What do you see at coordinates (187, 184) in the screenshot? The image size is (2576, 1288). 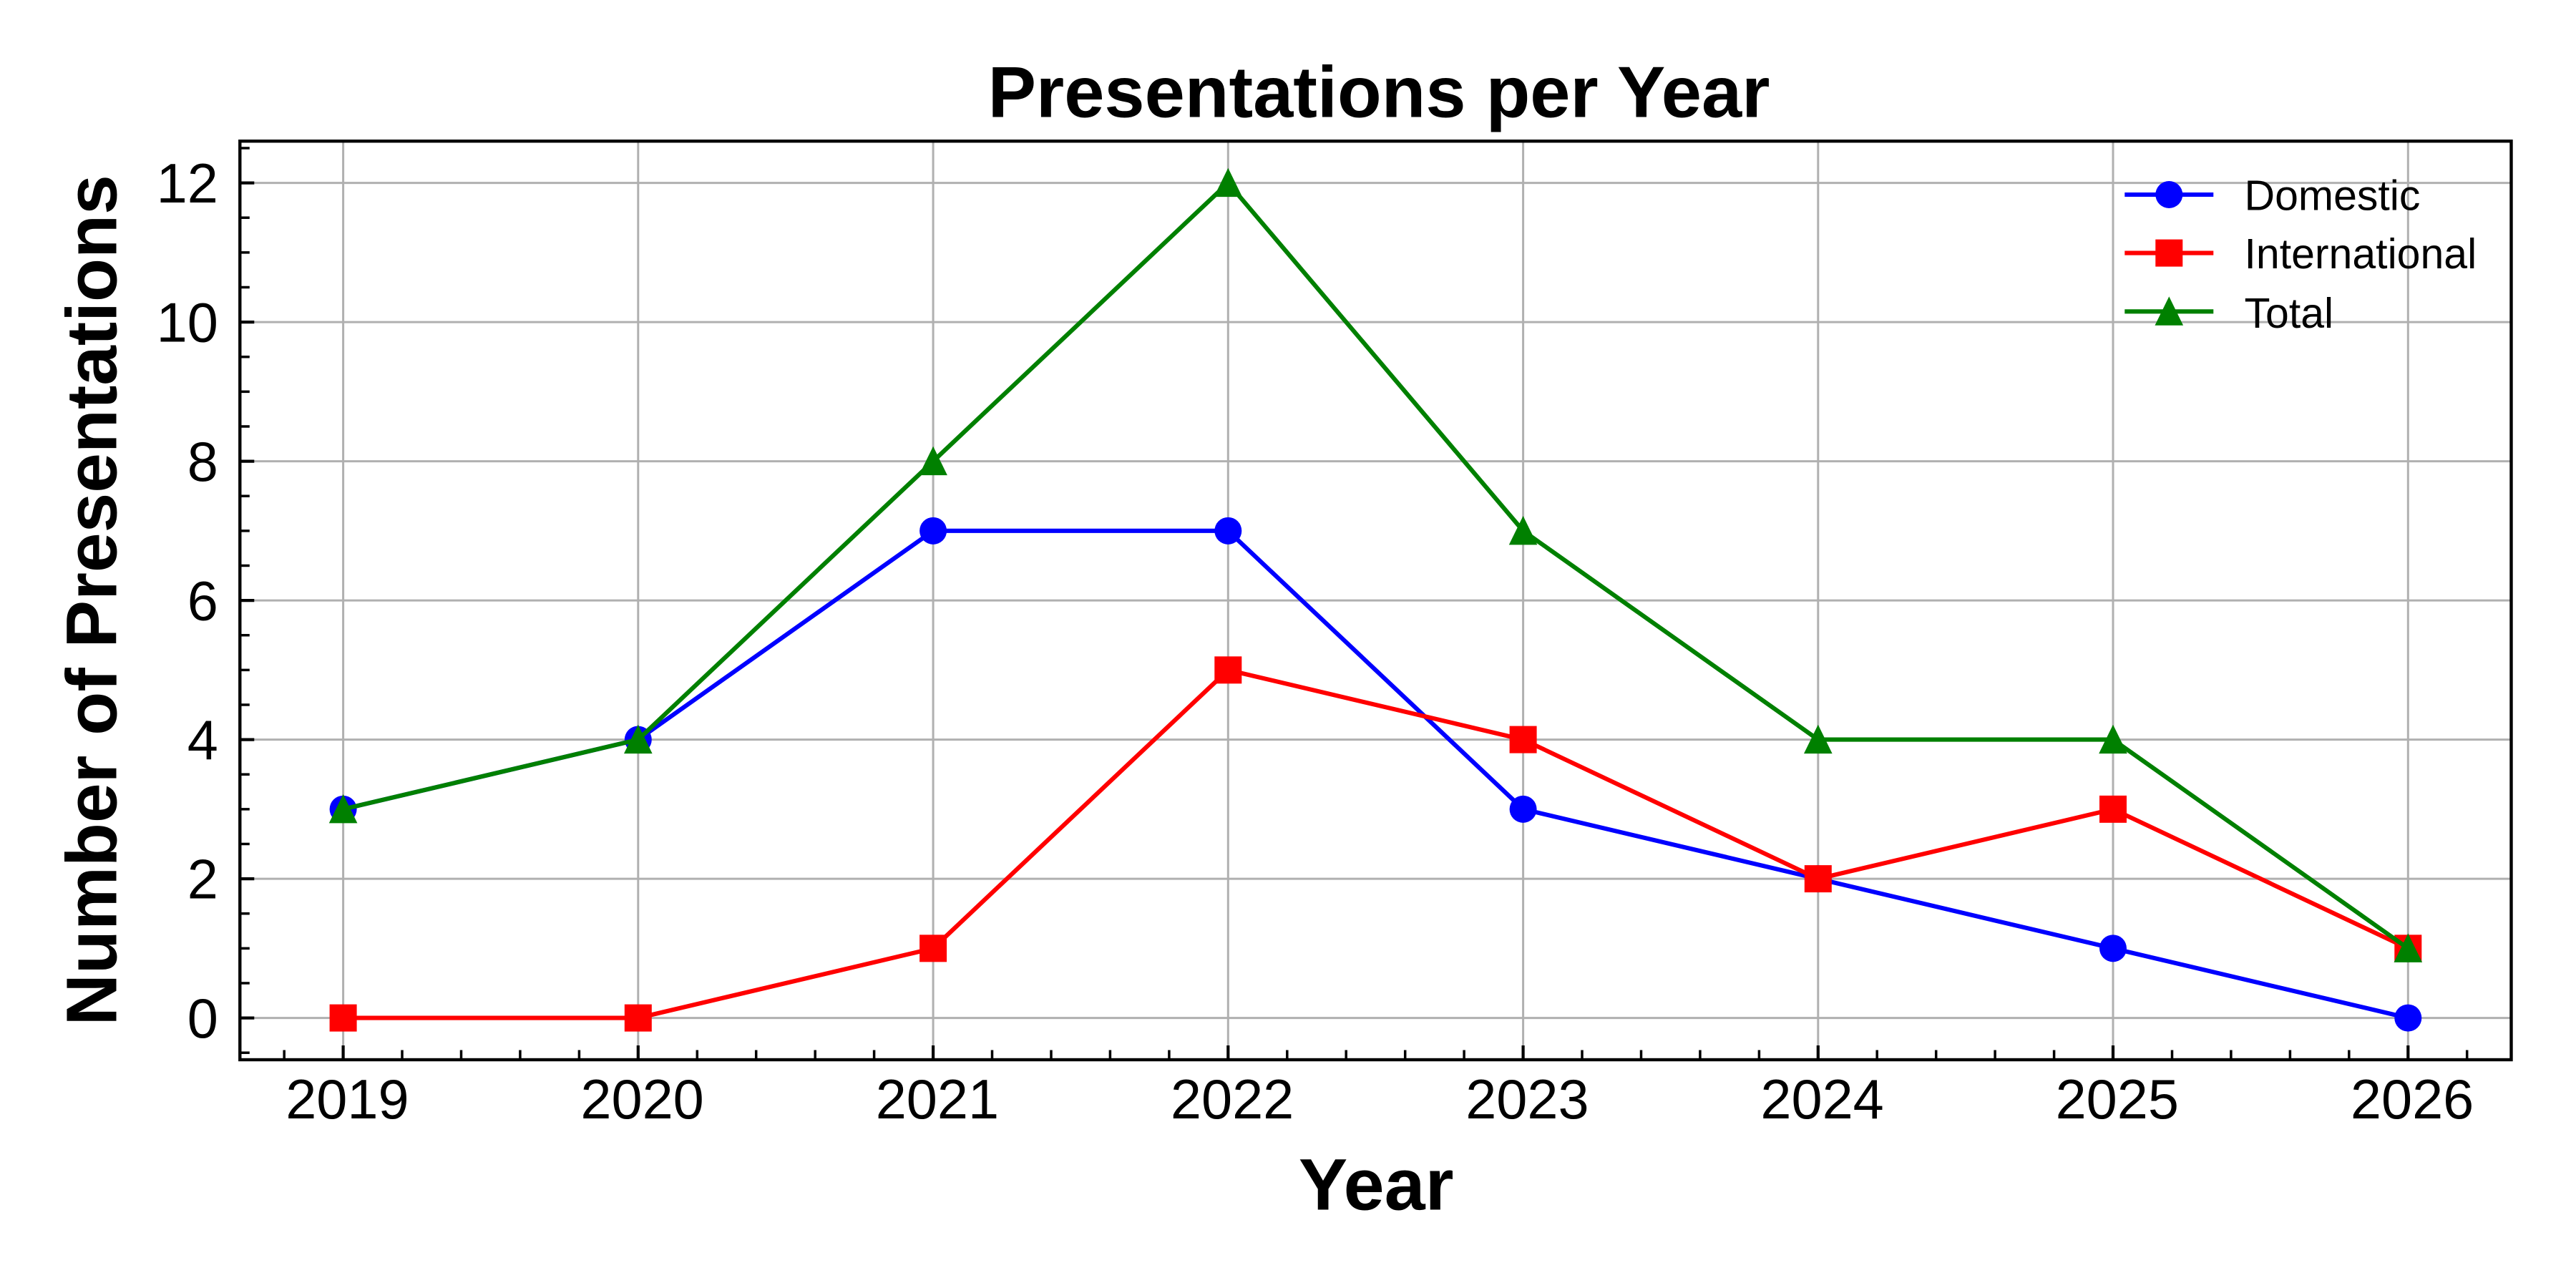 I see `svg-text: 12` at bounding box center [187, 184].